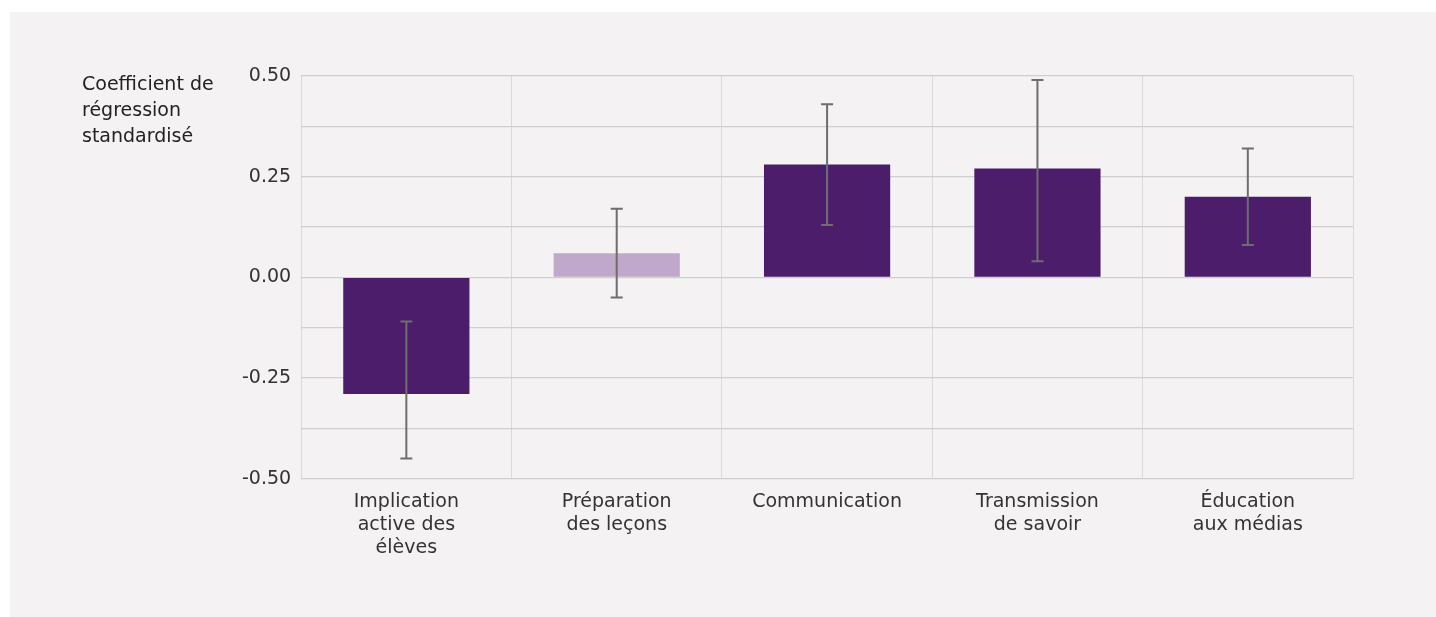 The height and width of the screenshot is (617, 1436). What do you see at coordinates (266, 476) in the screenshot?
I see `y-tick-label: -0.50` at bounding box center [266, 476].